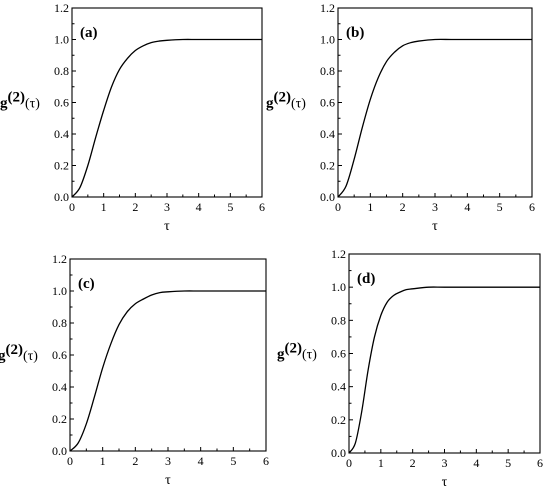 The width and height of the screenshot is (545, 490). What do you see at coordinates (86, 284) in the screenshot?
I see `panel-label: (c)` at bounding box center [86, 284].